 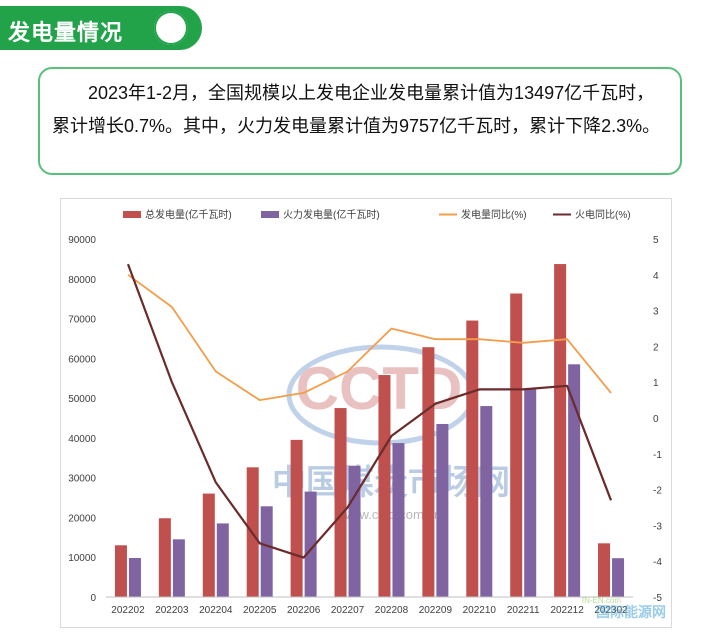 What do you see at coordinates (656, 347) in the screenshot?
I see `right-tick-label: 2` at bounding box center [656, 347].